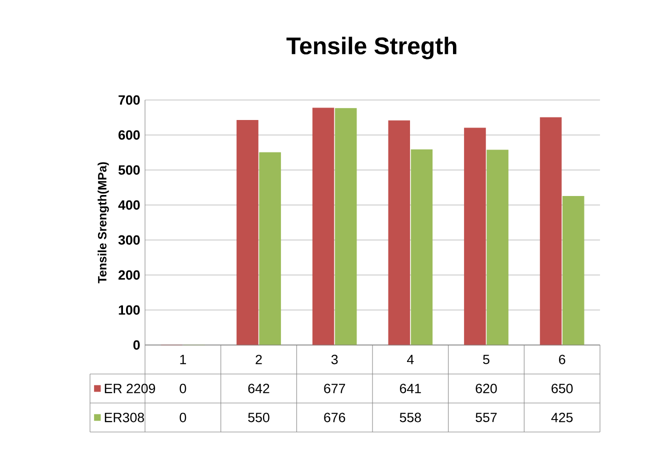 Image resolution: width=651 pixels, height=454 pixels. What do you see at coordinates (129, 170) in the screenshot?
I see `y-tick-label: 500` at bounding box center [129, 170].